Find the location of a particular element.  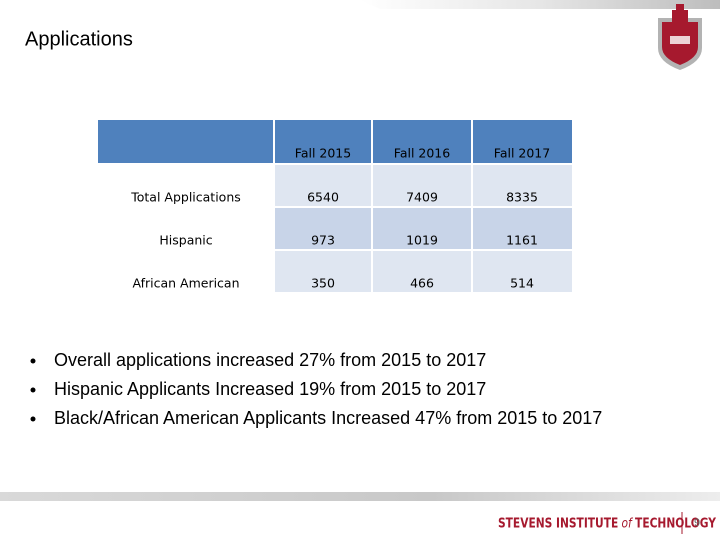

row-label: Hispanic is located at coordinates (185, 240).